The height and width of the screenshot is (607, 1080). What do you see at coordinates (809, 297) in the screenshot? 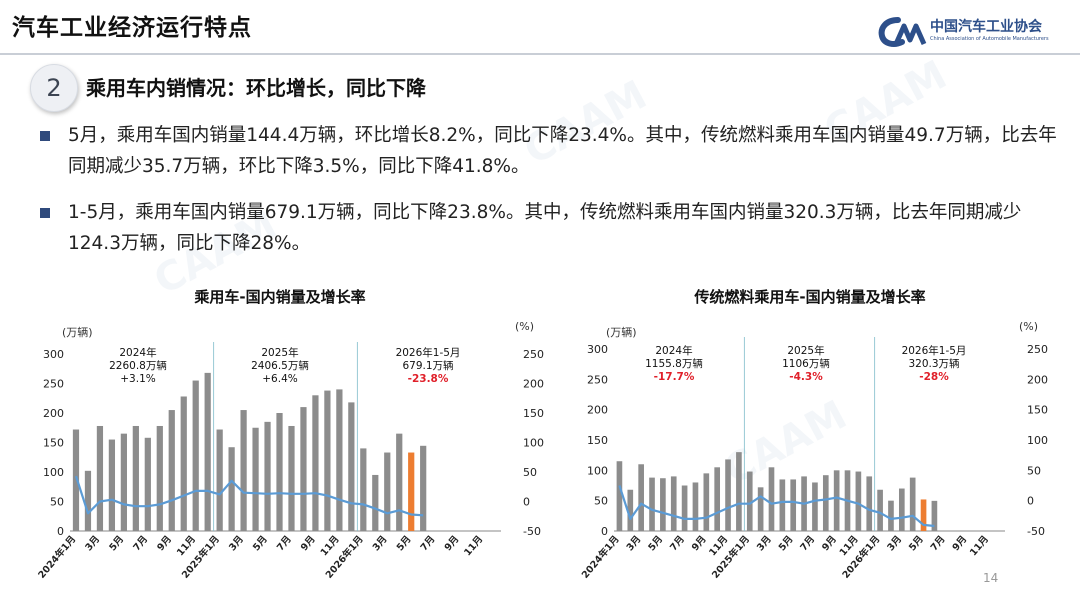
I see `chart-title: 传统燃料乘用车-国内销量及增长率` at bounding box center [809, 297].